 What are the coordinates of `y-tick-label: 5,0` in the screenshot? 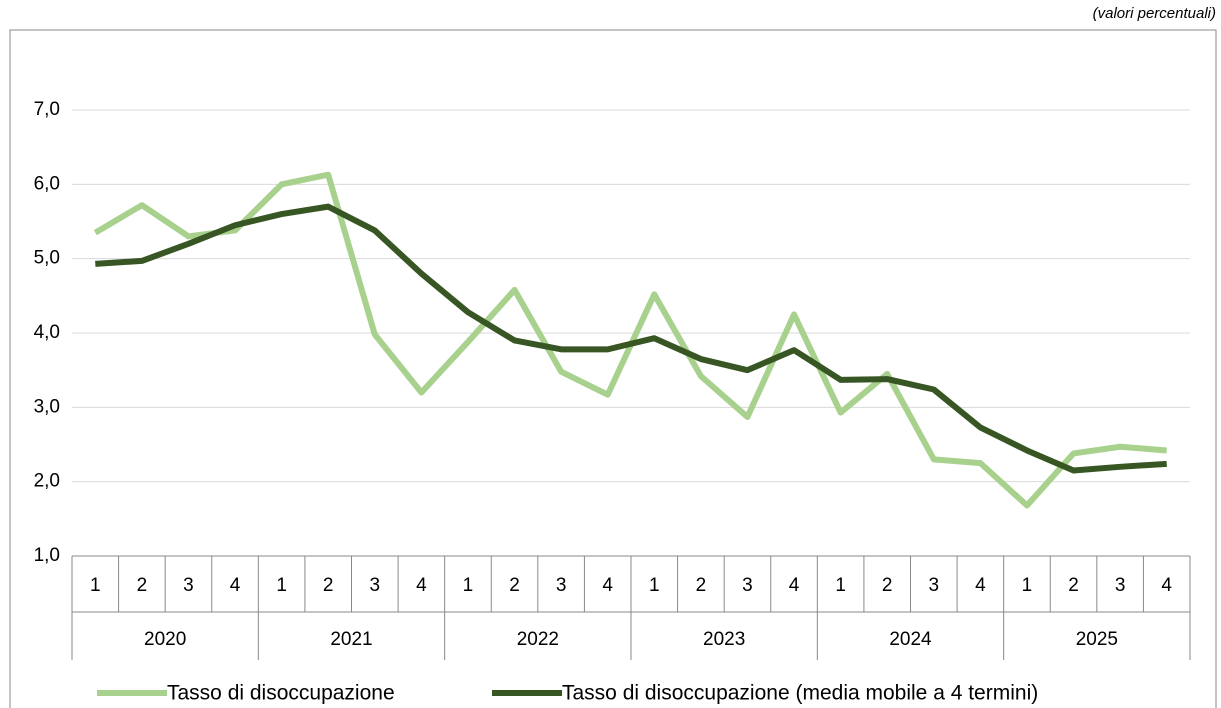 It's located at (47, 258).